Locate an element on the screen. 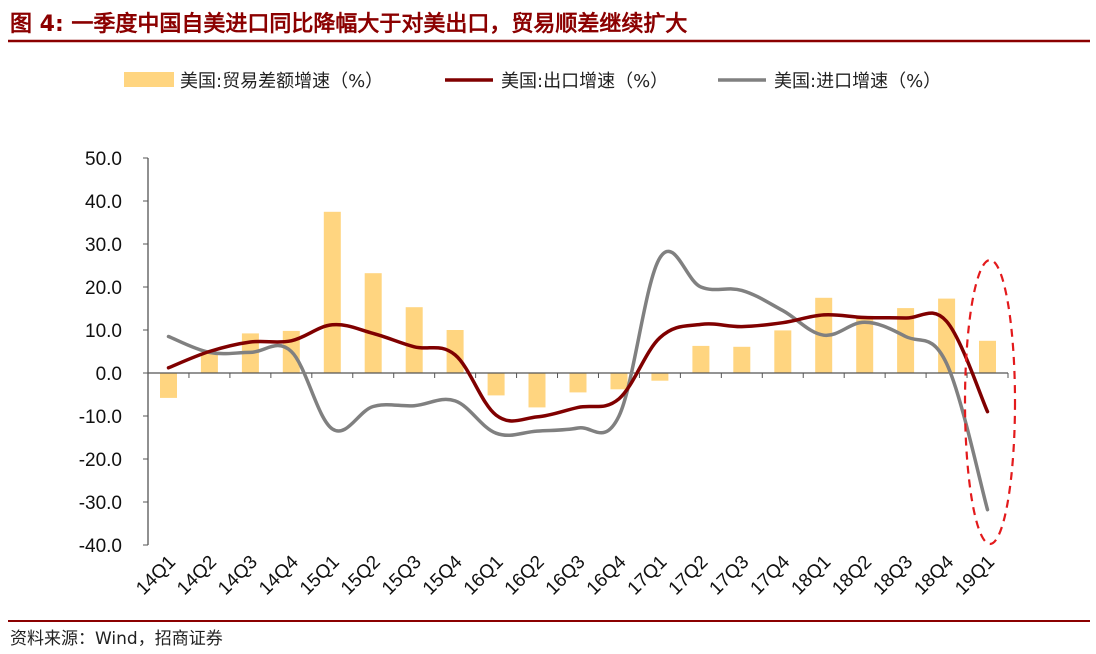 This screenshot has width=1096, height=654. highlight-ellipse is located at coordinates (990, 402).